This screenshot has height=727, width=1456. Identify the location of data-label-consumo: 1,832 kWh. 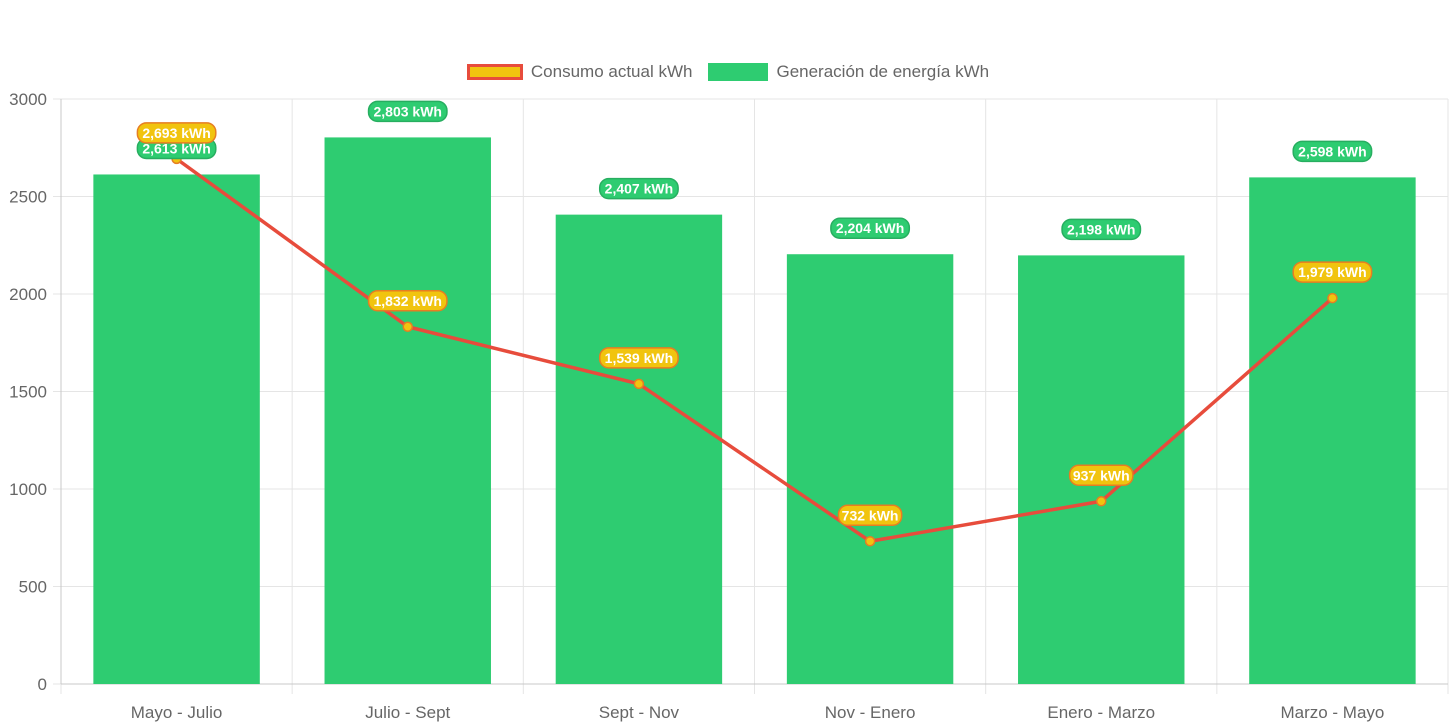
(408, 301).